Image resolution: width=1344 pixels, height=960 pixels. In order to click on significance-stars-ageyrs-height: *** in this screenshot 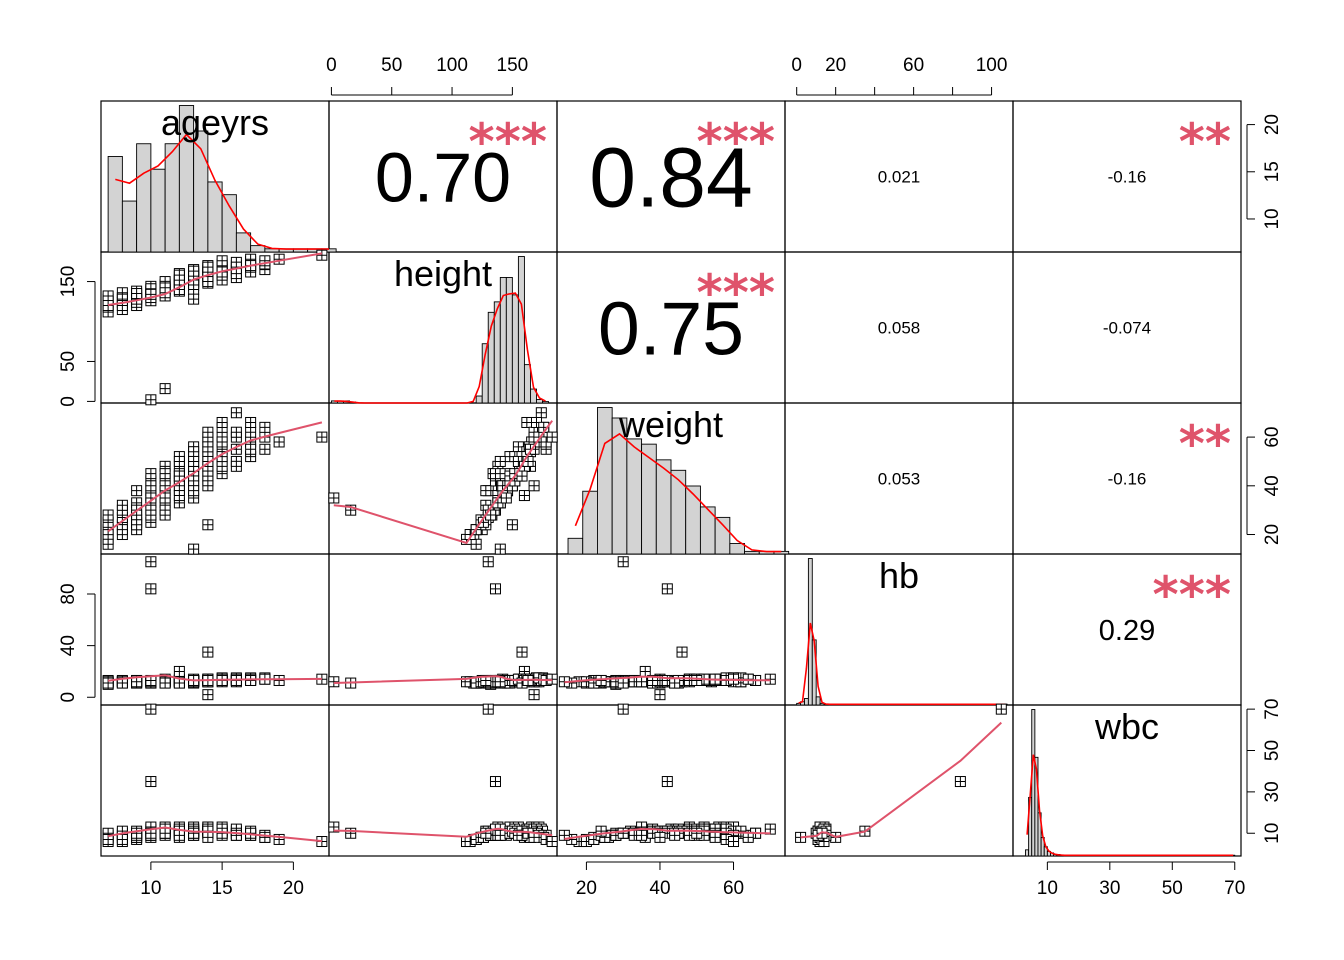, I will do `click(508, 142)`.